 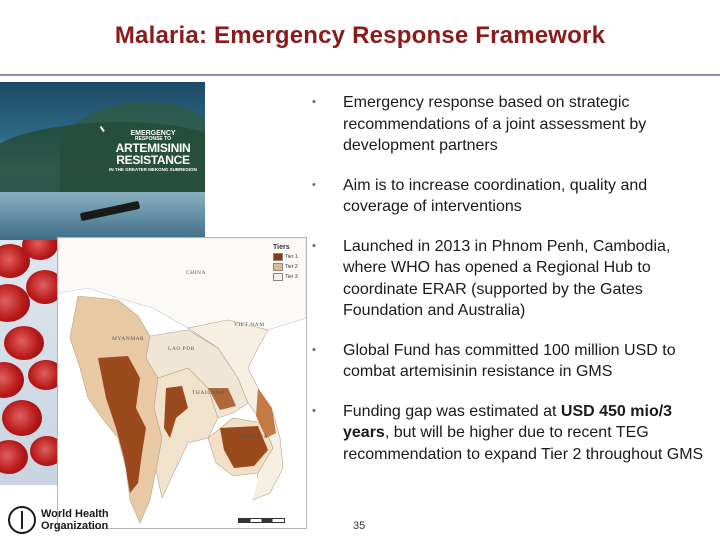 What do you see at coordinates (31, 362) in the screenshot?
I see `blood-cells-image` at bounding box center [31, 362].